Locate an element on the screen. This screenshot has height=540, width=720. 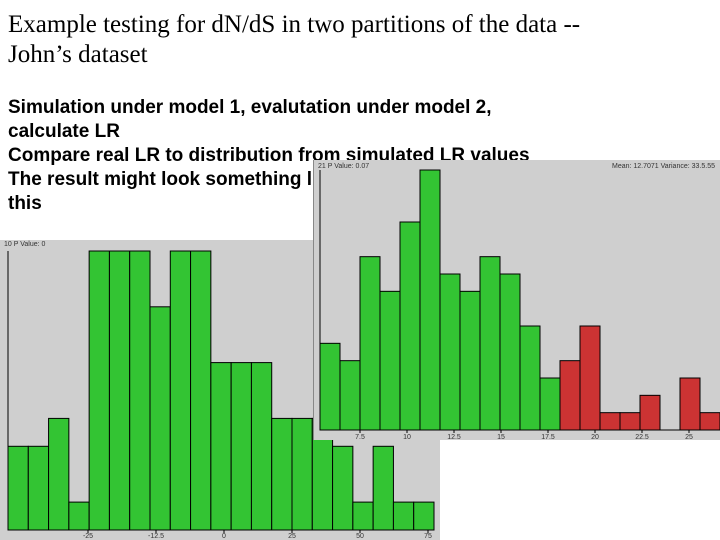
bullet-line-5: this is located at coordinates (25, 203).